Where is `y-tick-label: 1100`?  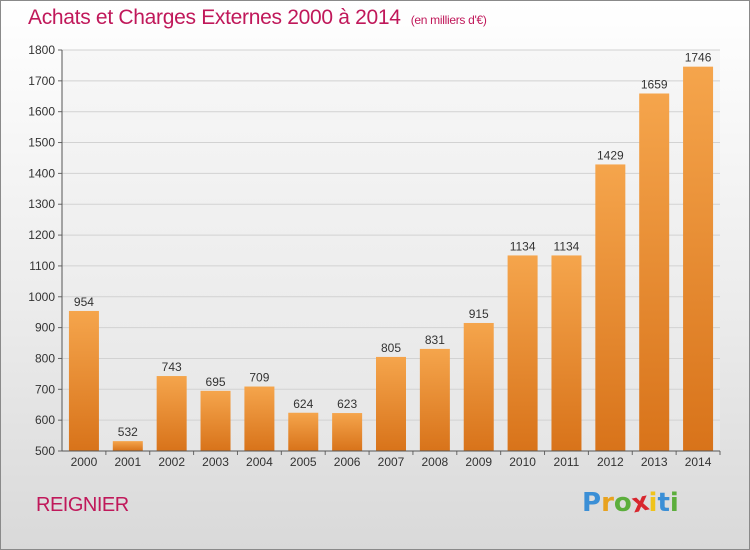
y-tick-label: 1100 is located at coordinates (42, 266).